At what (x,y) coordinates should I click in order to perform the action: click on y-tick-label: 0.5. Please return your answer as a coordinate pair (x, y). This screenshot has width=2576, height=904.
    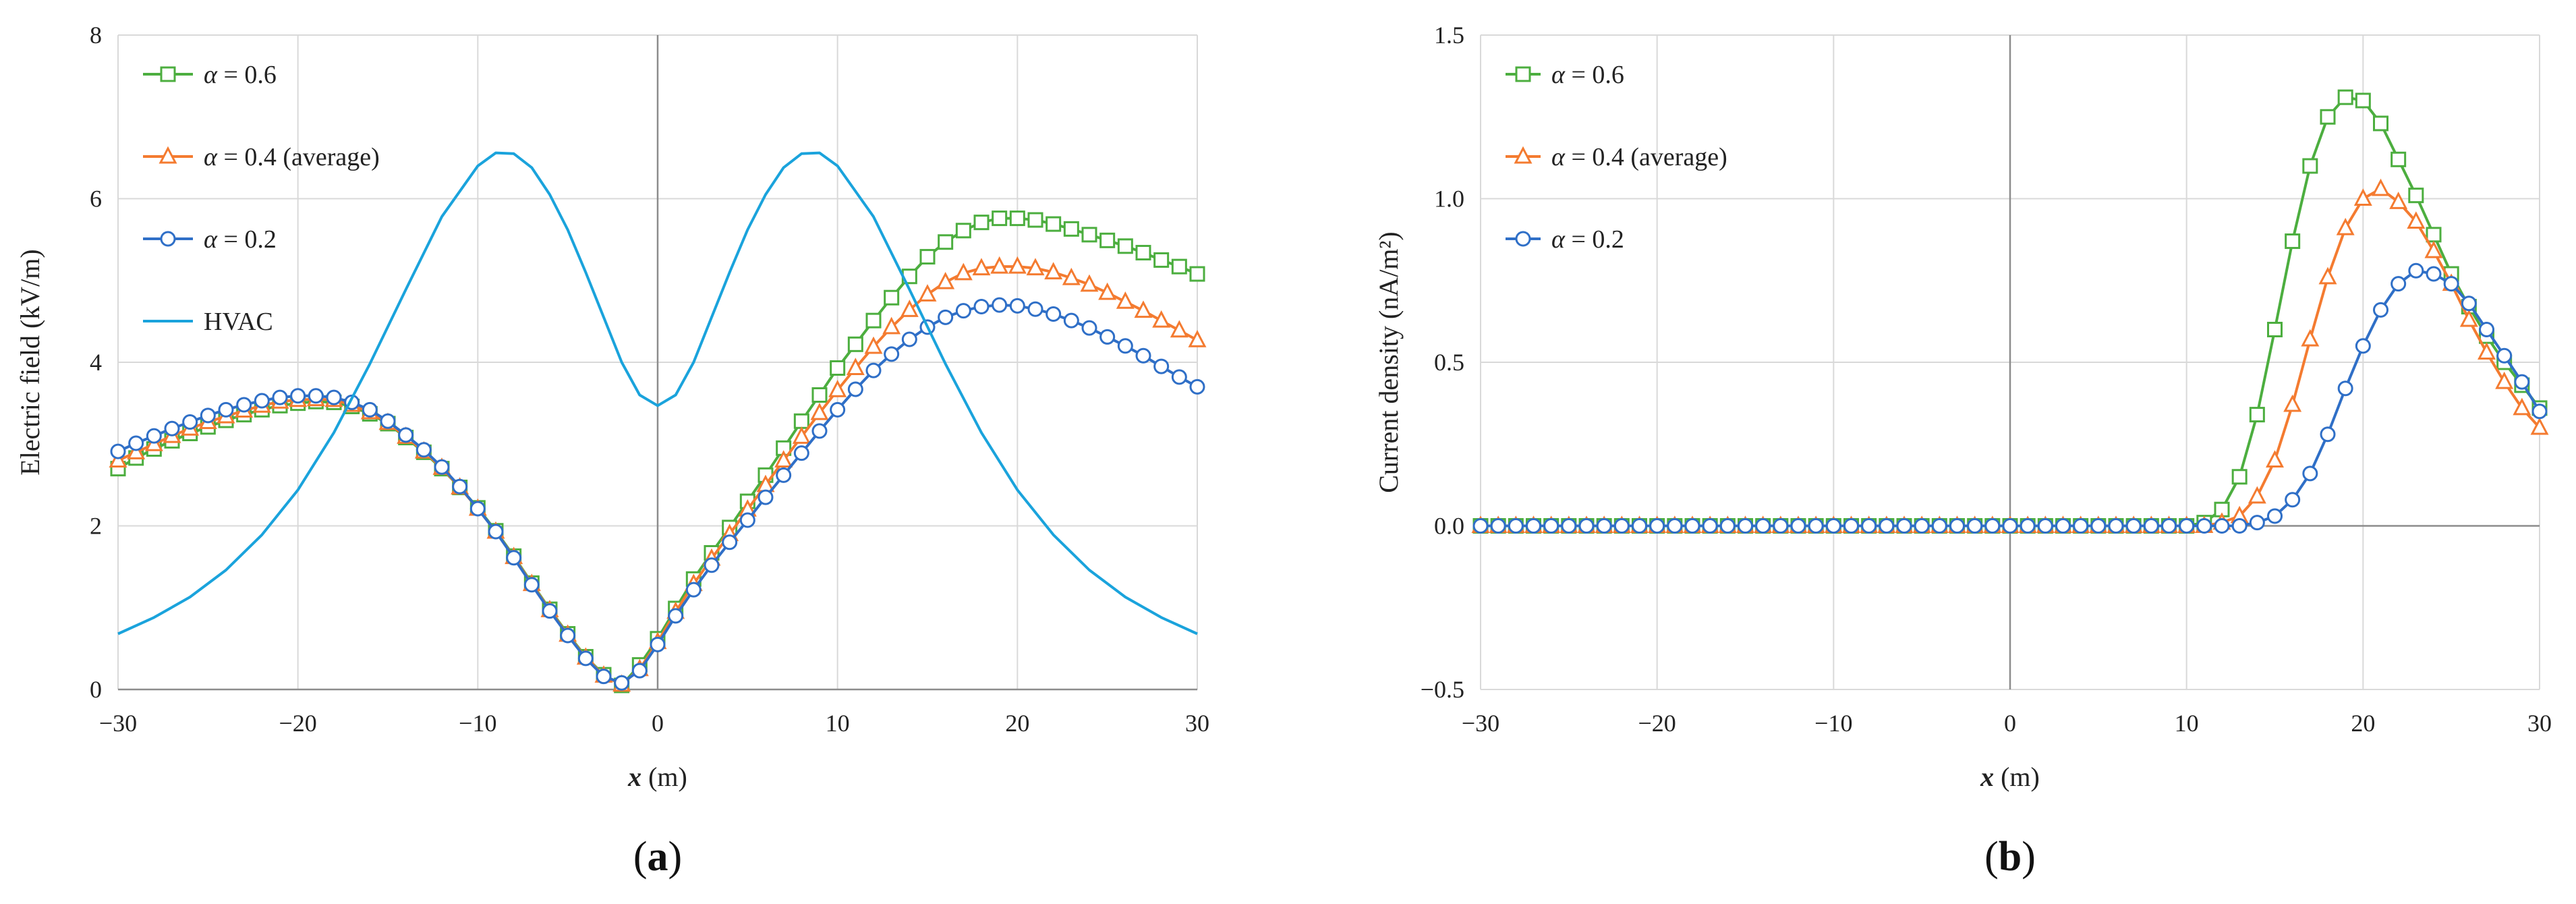
    Looking at the image, I should click on (1449, 362).